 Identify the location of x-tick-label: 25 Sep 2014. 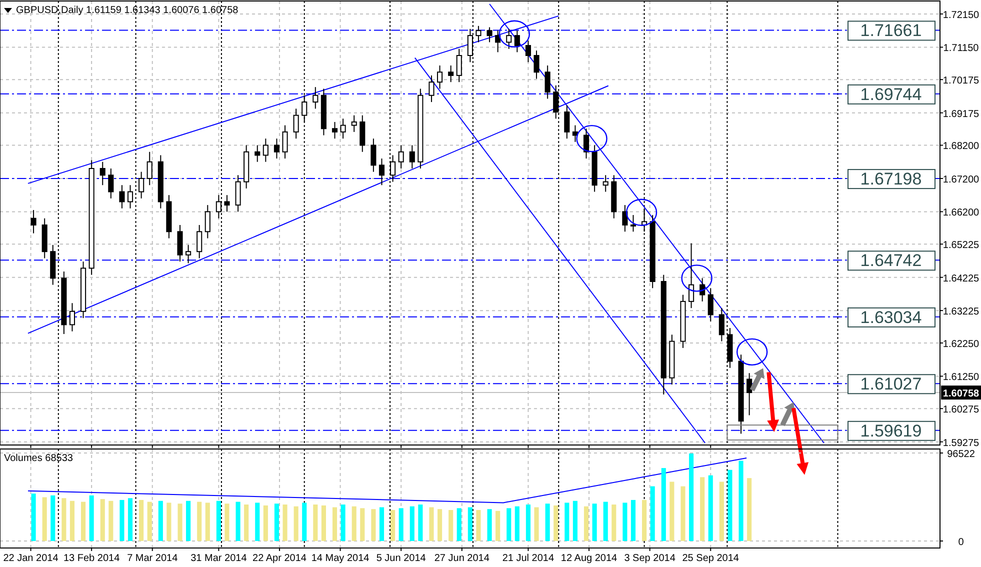
(711, 558).